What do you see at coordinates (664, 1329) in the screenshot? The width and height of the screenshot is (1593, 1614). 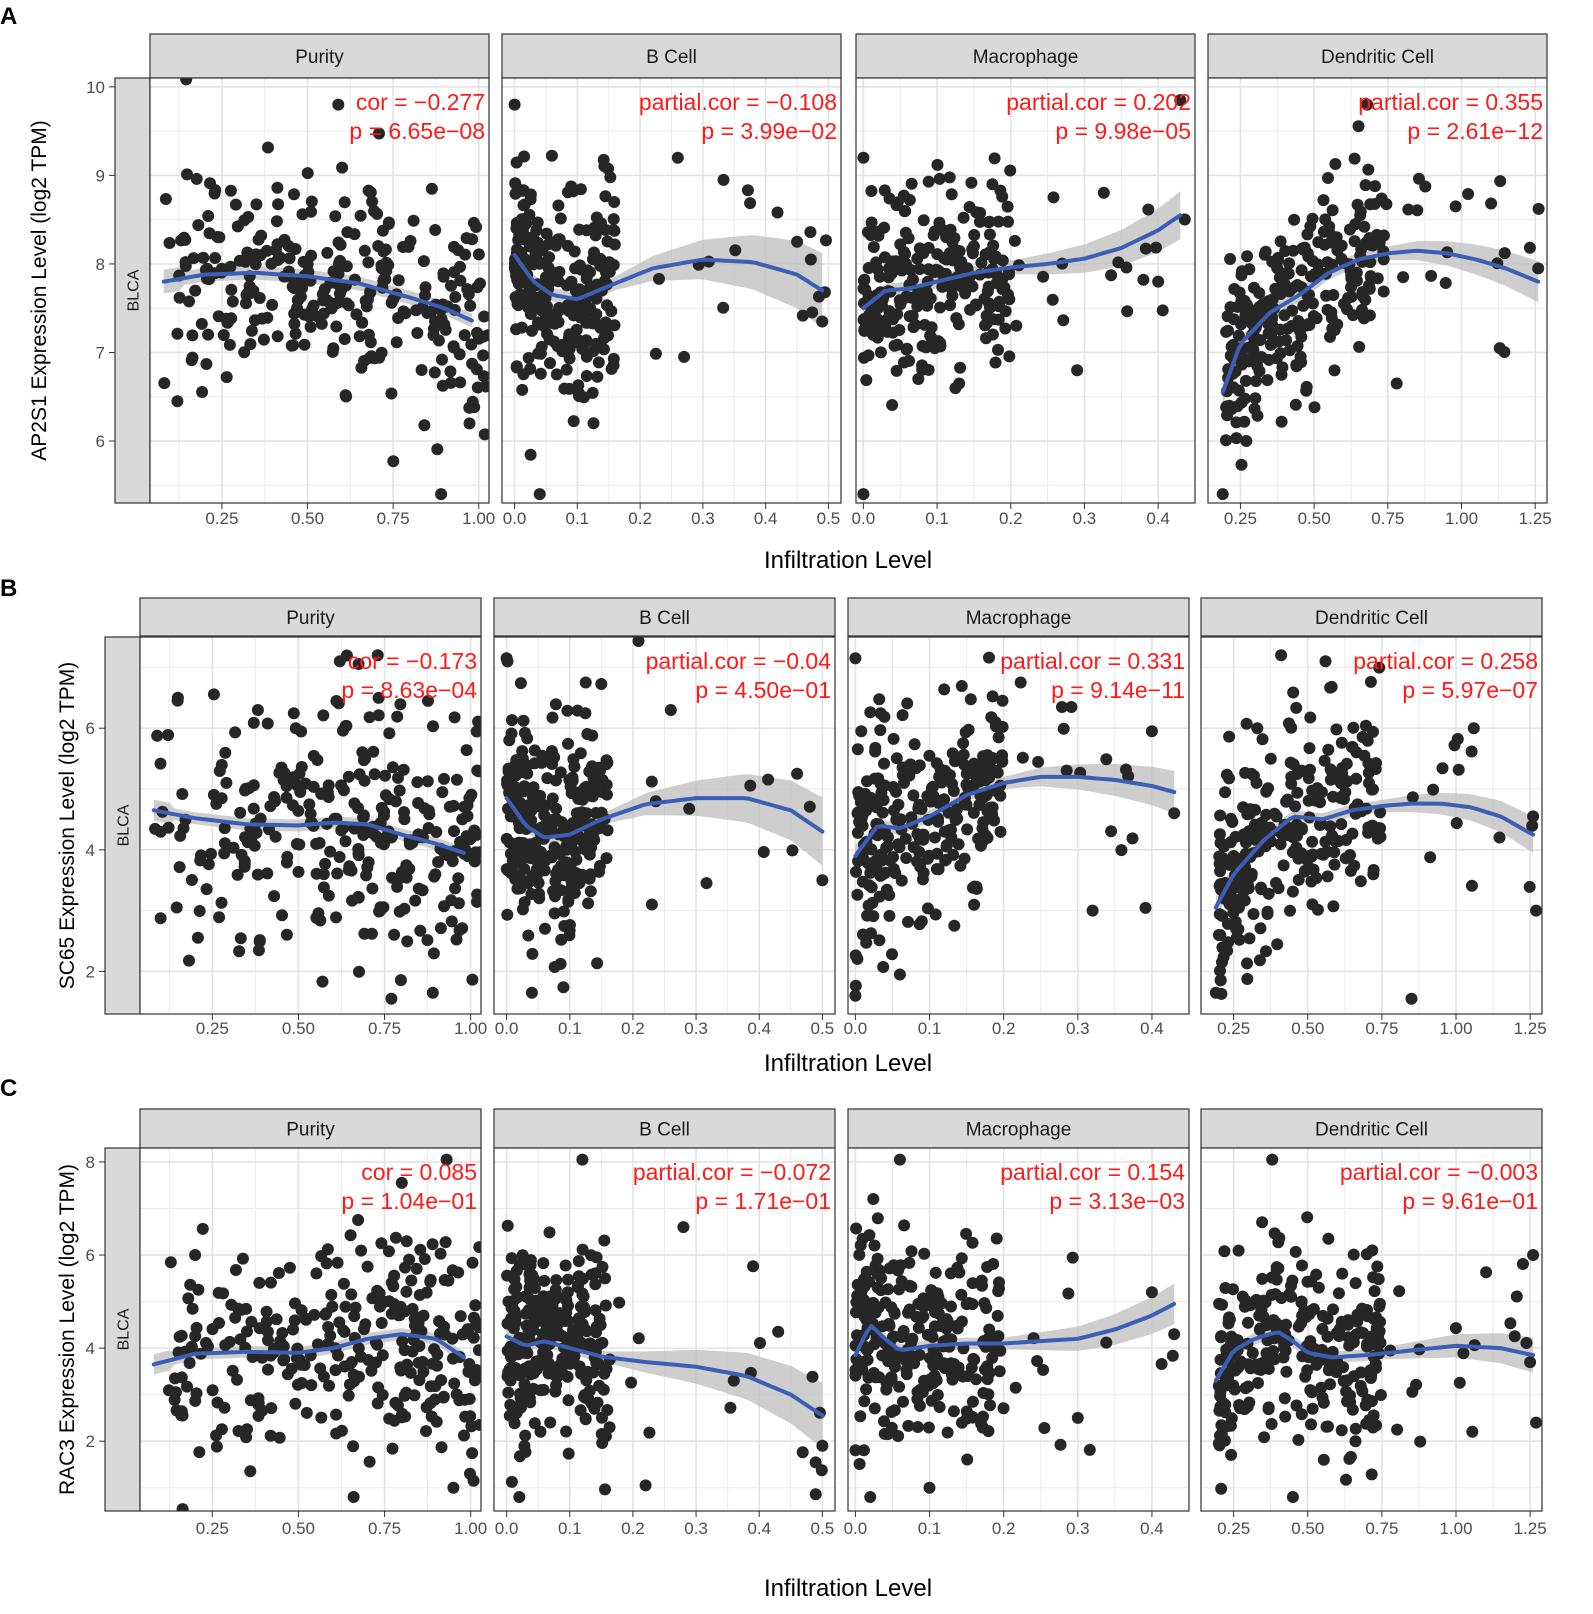 I see `panel-border` at bounding box center [664, 1329].